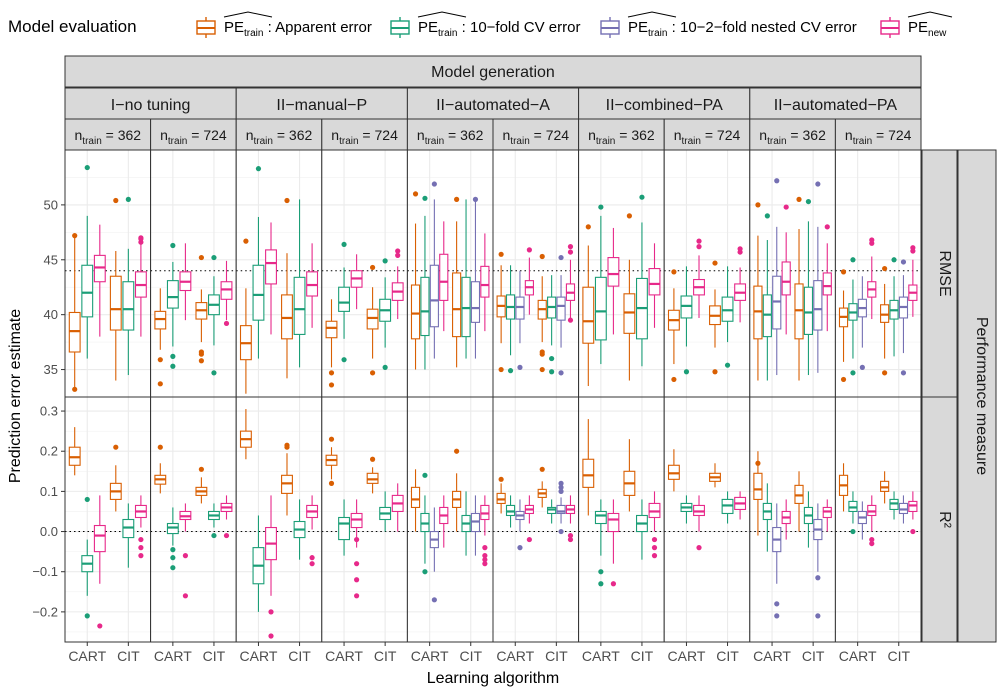 The height and width of the screenshot is (698, 997). What do you see at coordinates (916, 25) in the screenshot?
I see `legend-entry-new: PEnew` at bounding box center [916, 25].